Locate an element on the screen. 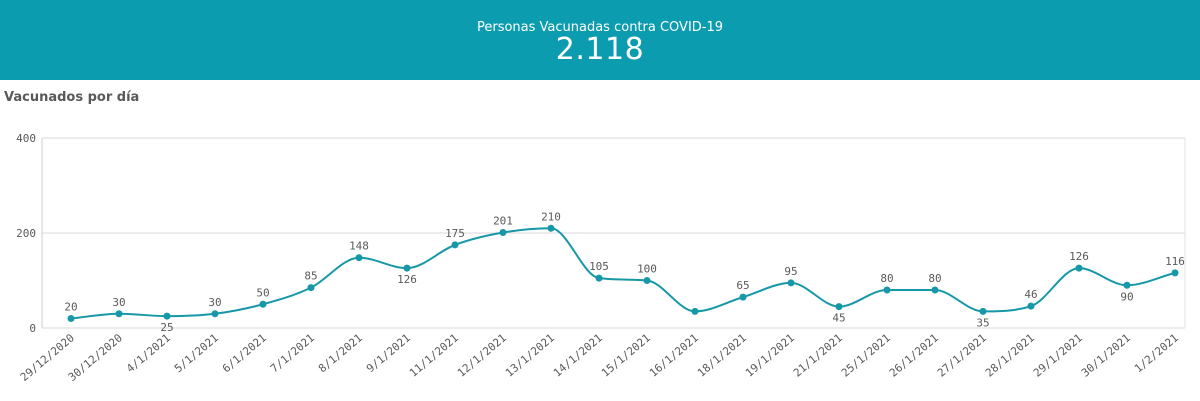  x-tick-label: 7/1/2021 is located at coordinates (292, 353).